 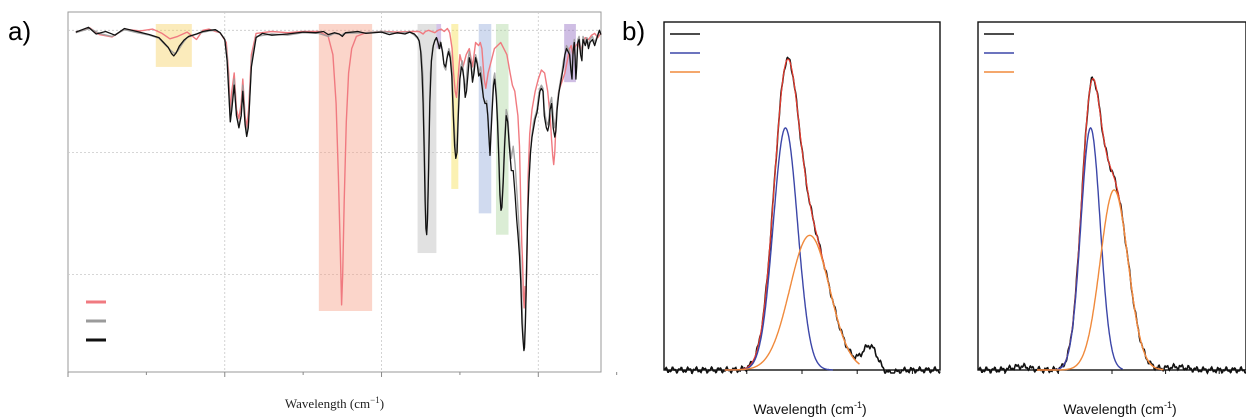 I want to click on panel-label-b: b), so click(x=633, y=31).